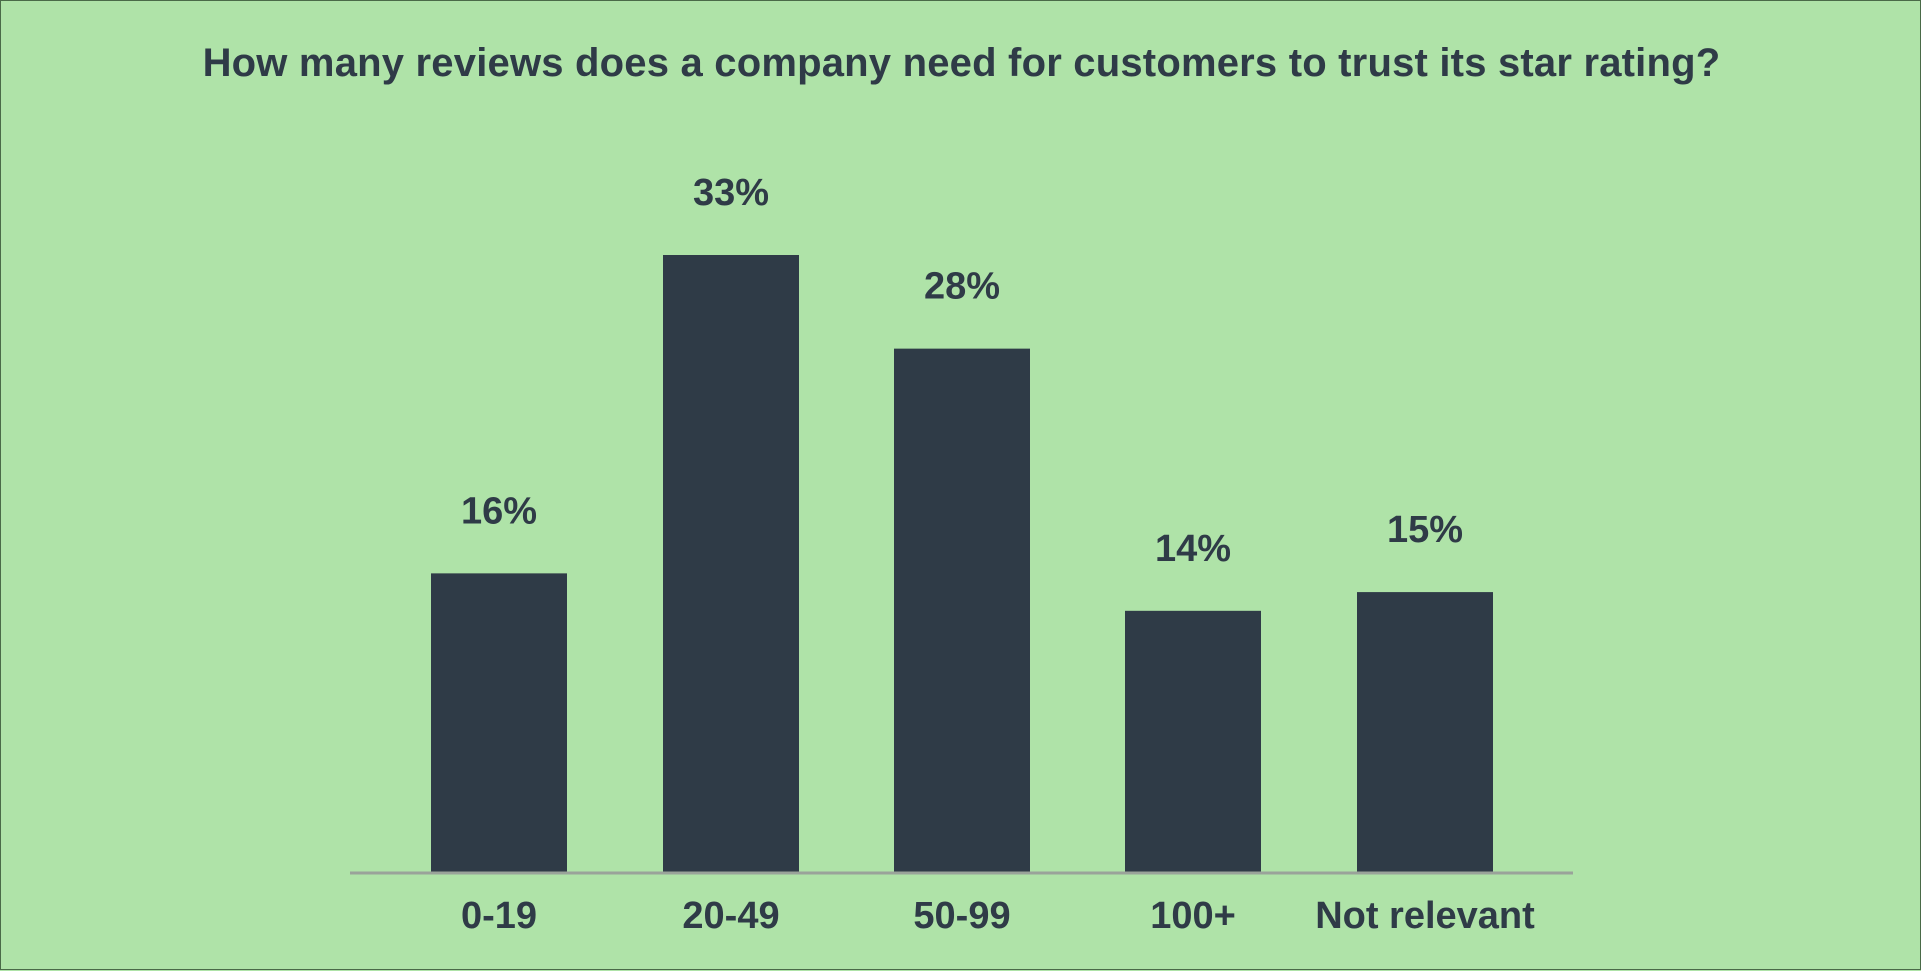  I want to click on category-label: 20-49, so click(730, 916).